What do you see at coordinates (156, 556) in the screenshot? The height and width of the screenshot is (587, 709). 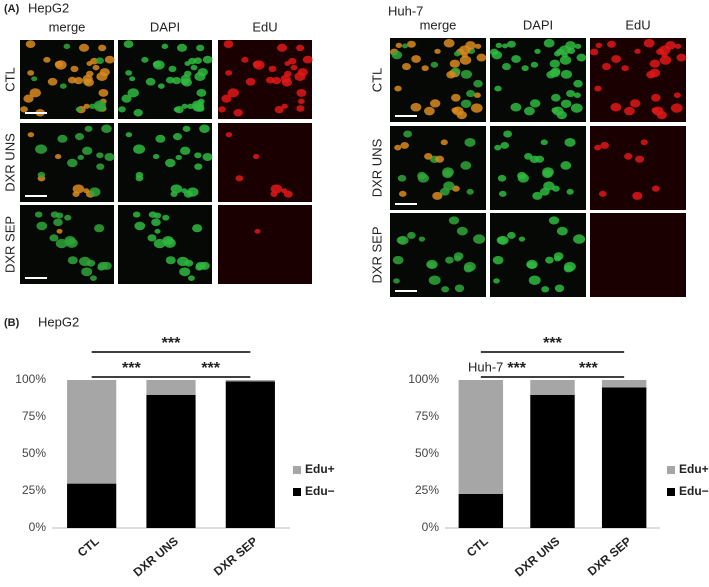 I see `x-tick-label: DXR UNS` at bounding box center [156, 556].